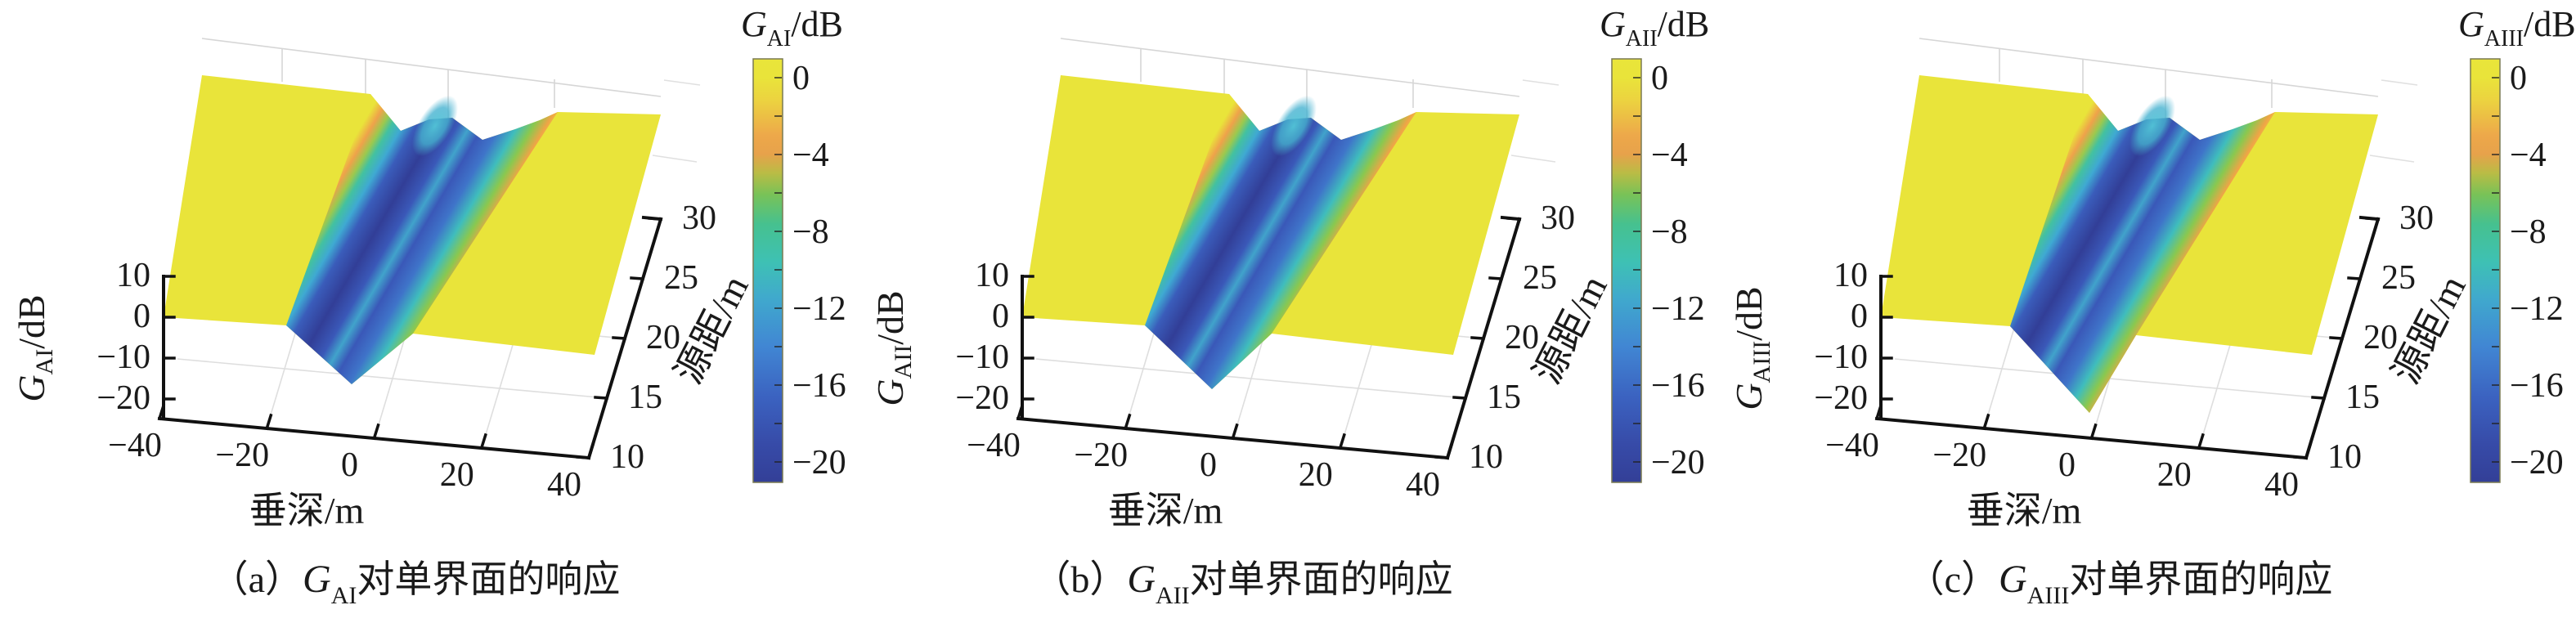 Image resolution: width=2576 pixels, height=623 pixels. I want to click on grid-back-top, so click(1290, 67).